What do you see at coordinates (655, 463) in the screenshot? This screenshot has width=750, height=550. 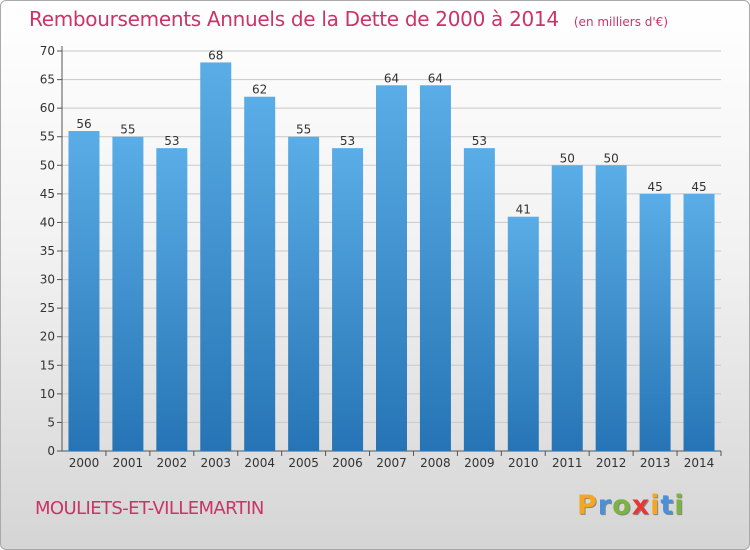 I see `x-tick-label: 2013` at bounding box center [655, 463].